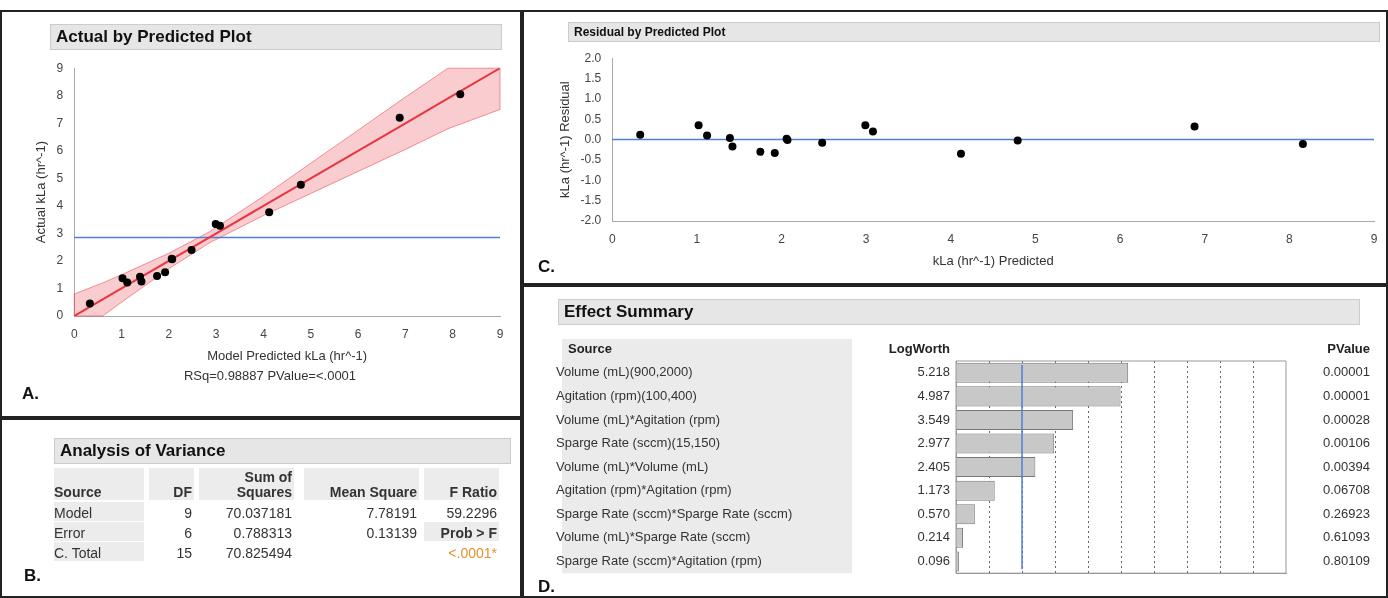 The image size is (1388, 598). What do you see at coordinates (593, 98) in the screenshot?
I see `y-tick-label: 1.0` at bounding box center [593, 98].